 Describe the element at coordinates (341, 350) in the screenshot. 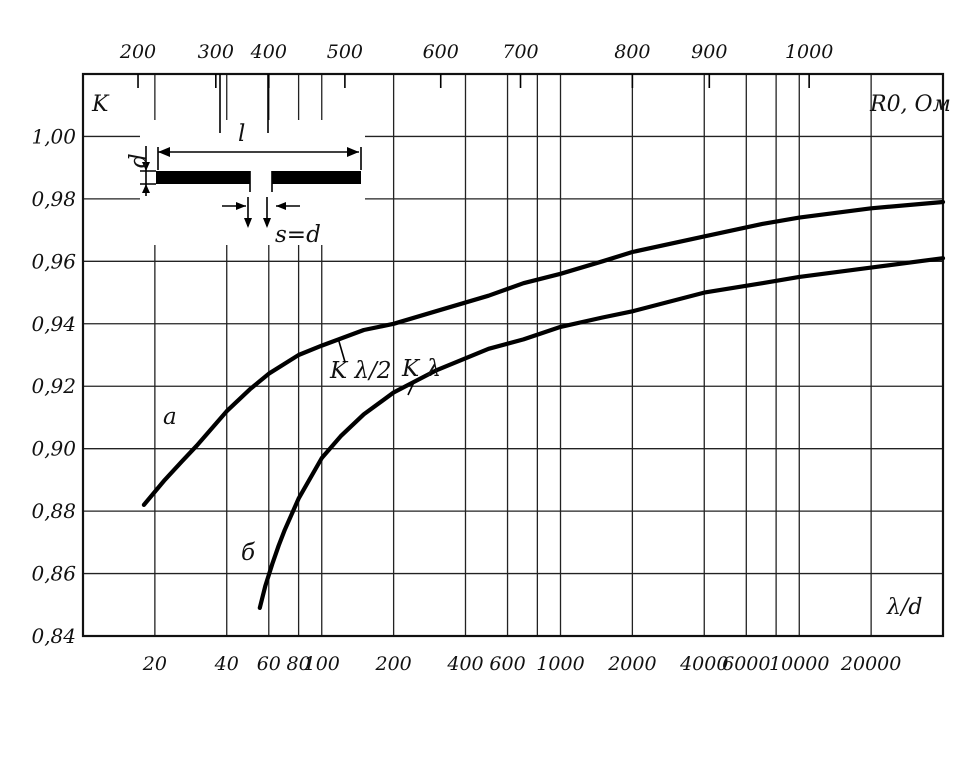

I see `curve-k-half-leader` at that location.